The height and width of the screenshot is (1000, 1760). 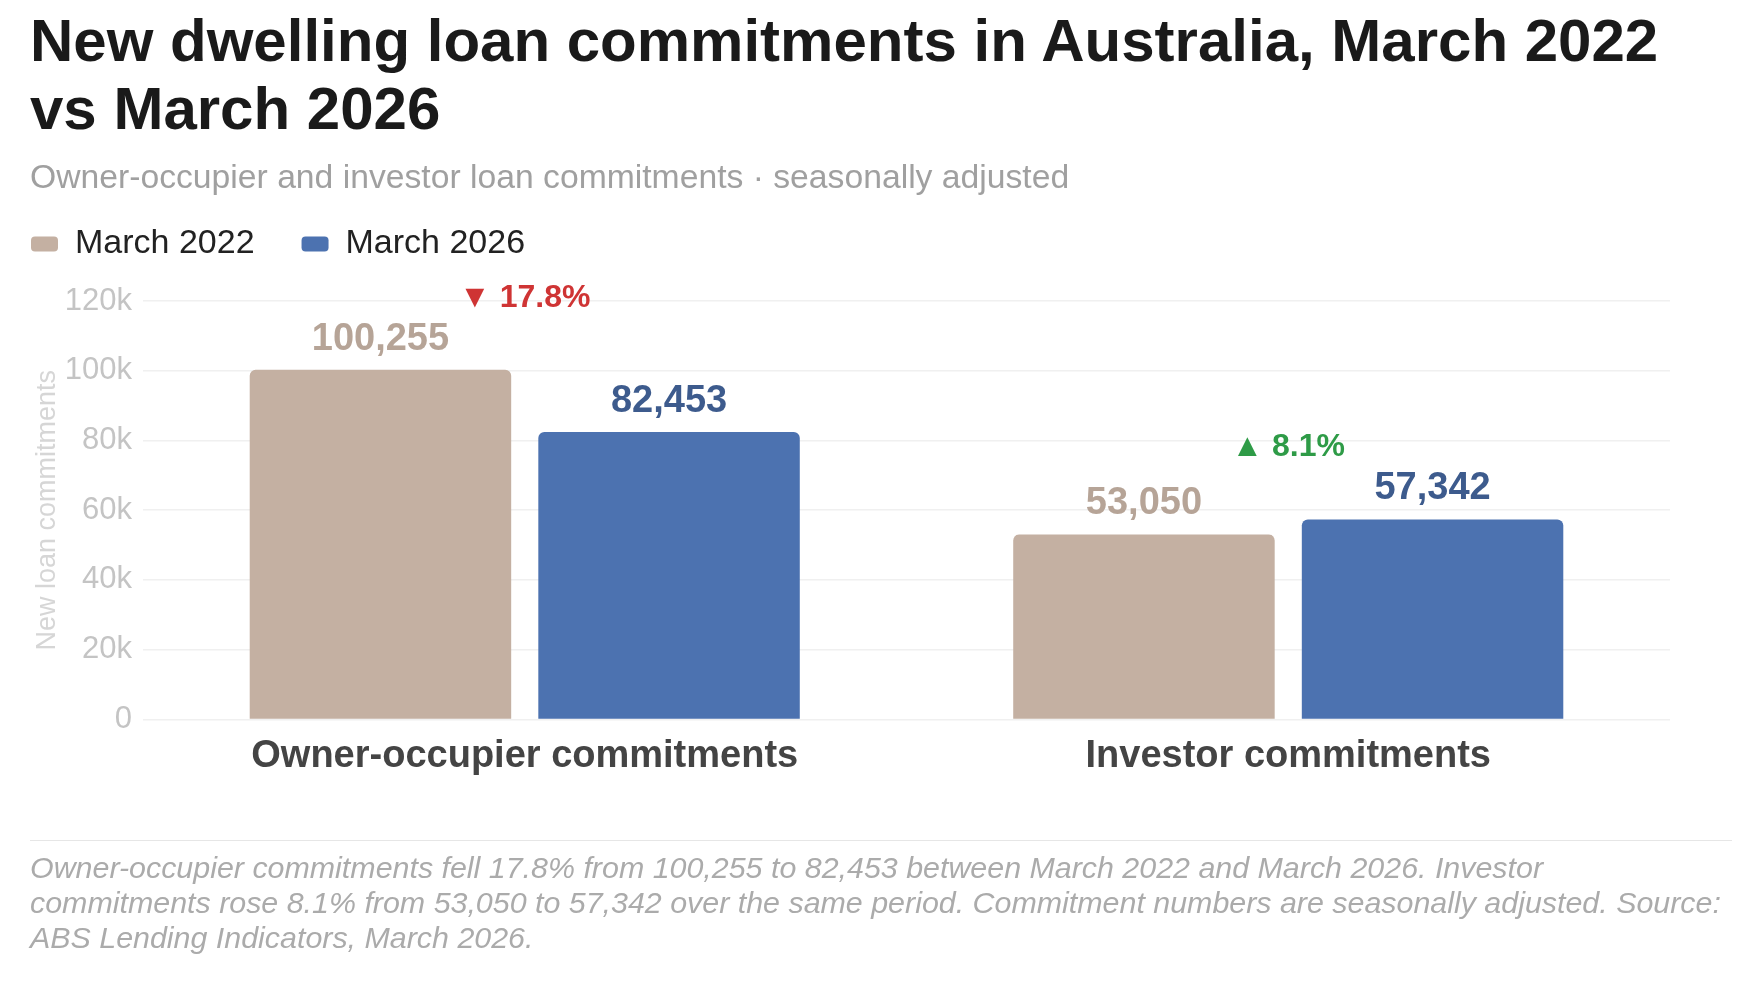 I want to click on data-label: 57,342, so click(x=1432, y=486).